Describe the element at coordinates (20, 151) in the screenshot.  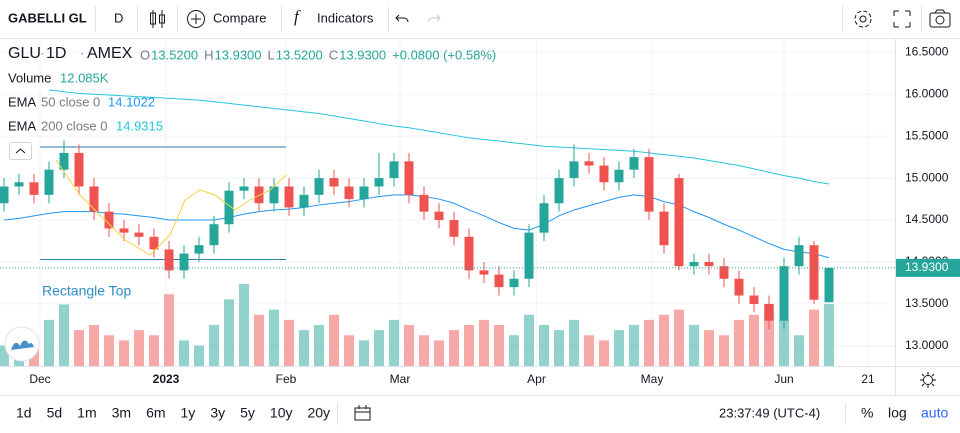
I see `legend-collapse-button` at that location.